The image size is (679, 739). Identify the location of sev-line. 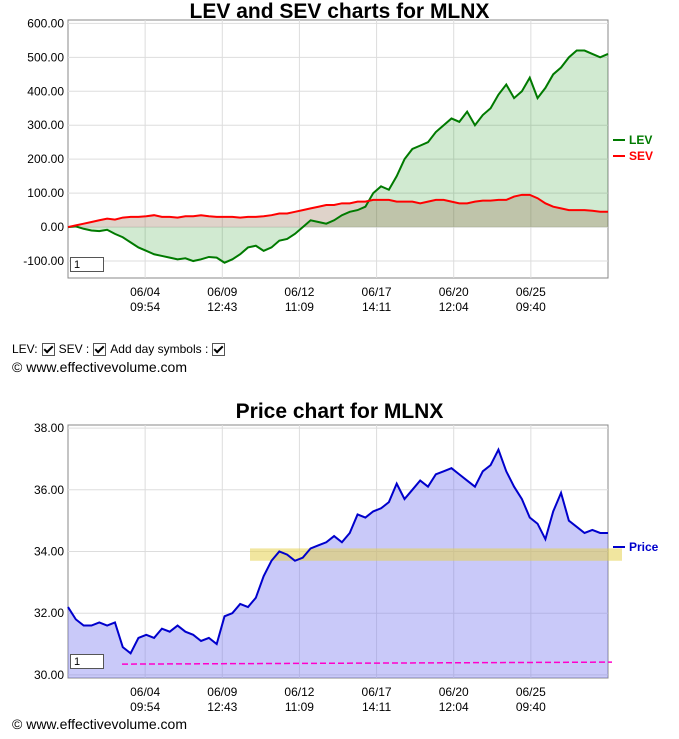
(337, 211).